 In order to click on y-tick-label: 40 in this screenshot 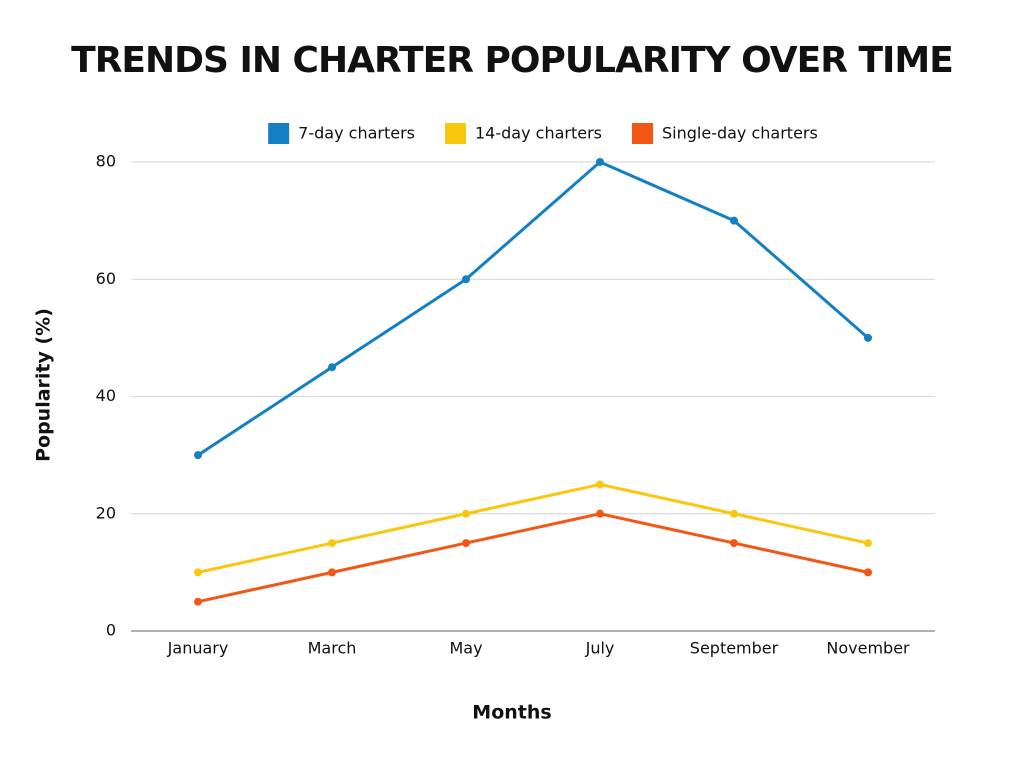, I will do `click(106, 395)`.